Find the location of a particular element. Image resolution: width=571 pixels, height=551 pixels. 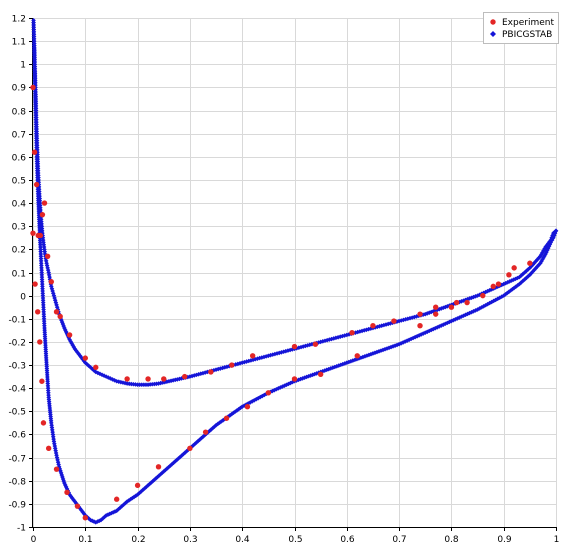

x-tick-label: 0.1 is located at coordinates (85, 540).